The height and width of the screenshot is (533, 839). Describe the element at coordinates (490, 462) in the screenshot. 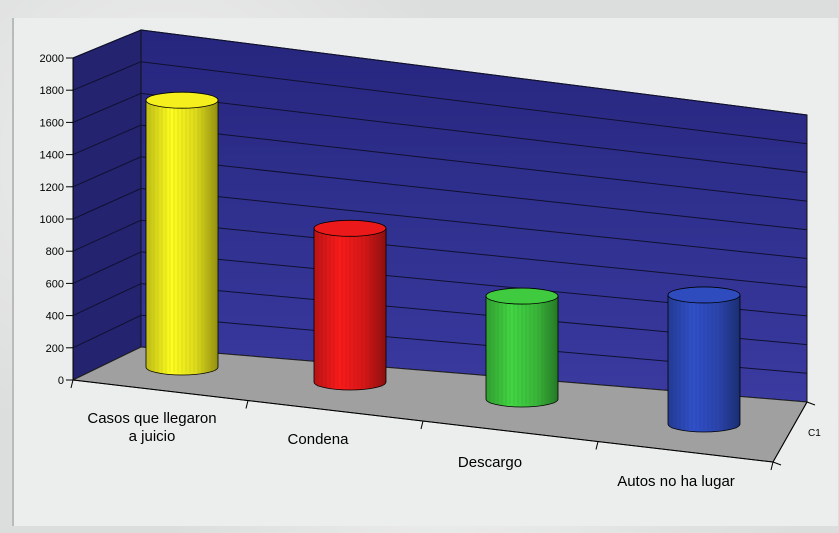

I see `category-label: Descargo` at that location.